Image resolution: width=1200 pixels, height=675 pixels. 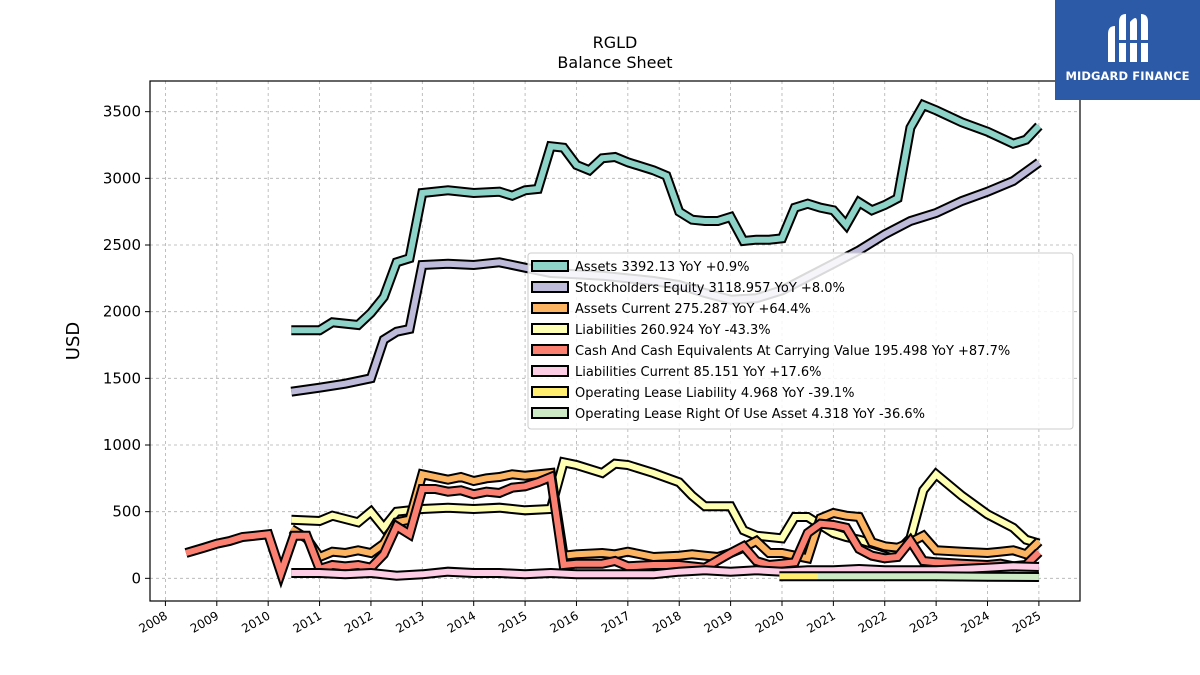 I want to click on x-tick-label: 2019, so click(x=718, y=621).